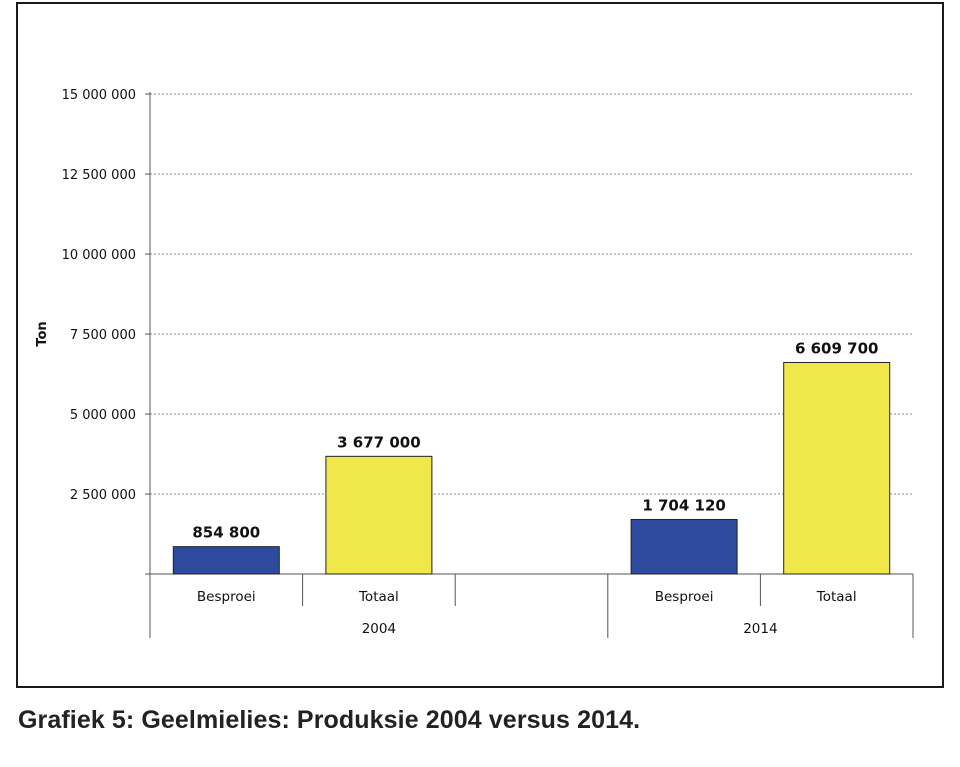 This screenshot has width=960, height=767. What do you see at coordinates (379, 629) in the screenshot?
I see `group-label: 2004` at bounding box center [379, 629].